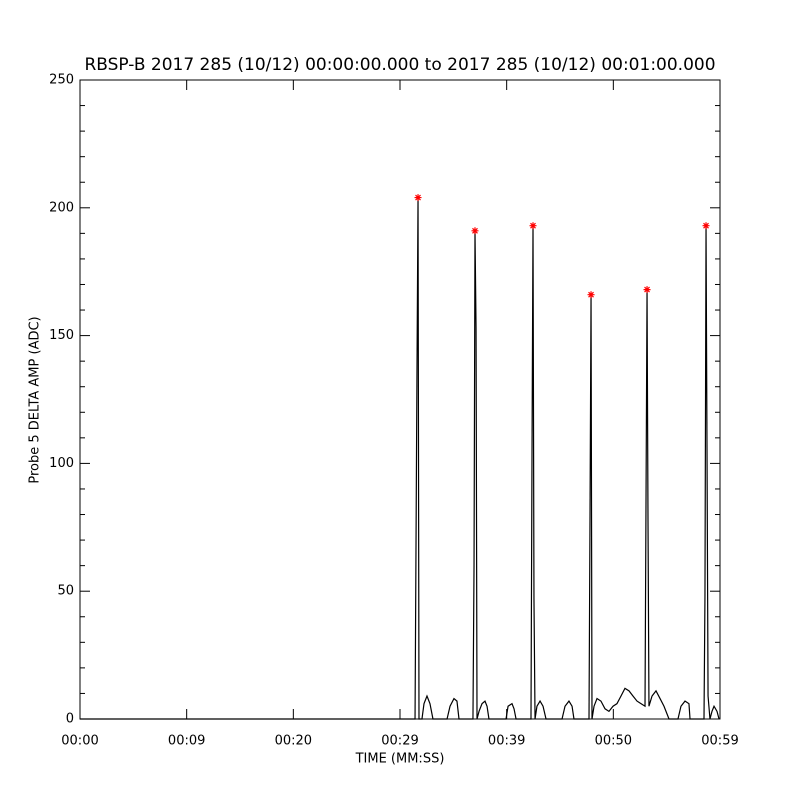 The height and width of the screenshot is (800, 800). Describe the element at coordinates (186, 741) in the screenshot. I see `x-tick-label: 00:09` at that location.